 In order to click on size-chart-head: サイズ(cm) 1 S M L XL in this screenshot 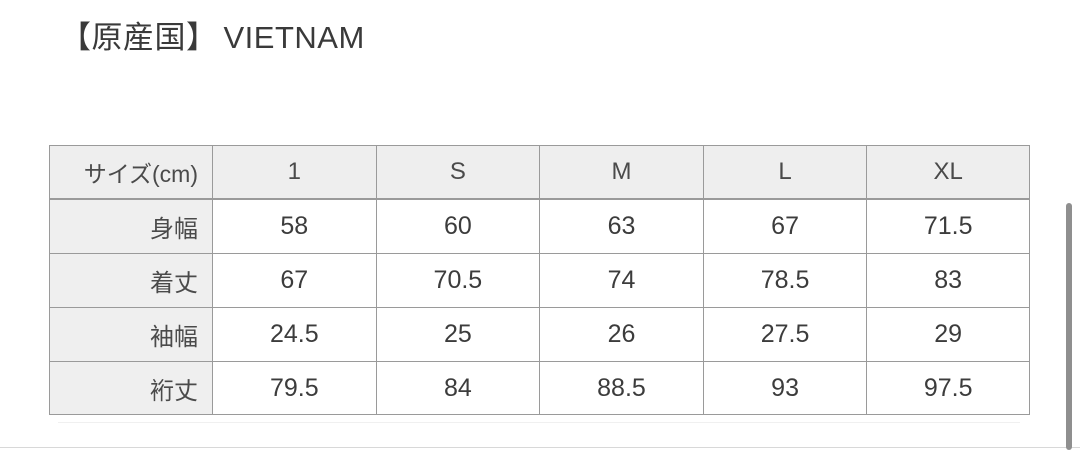, I will do `click(539, 172)`.